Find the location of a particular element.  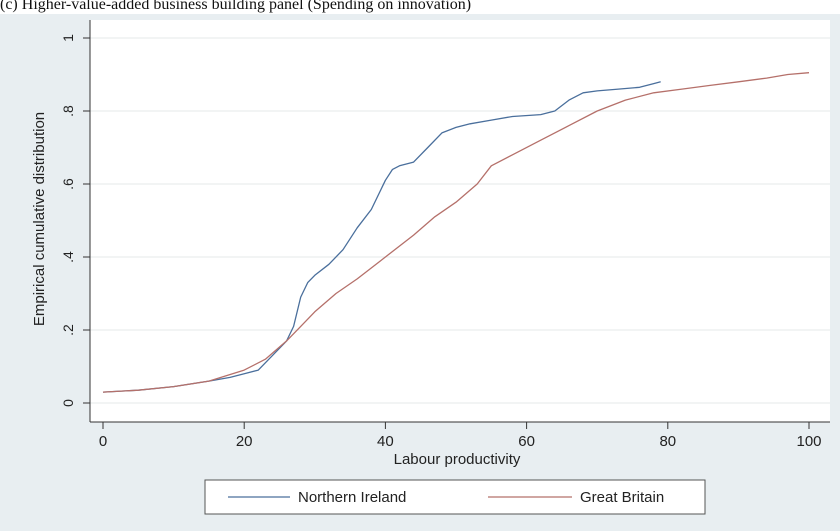

y-tick-label: .8 is located at coordinates (68, 111).